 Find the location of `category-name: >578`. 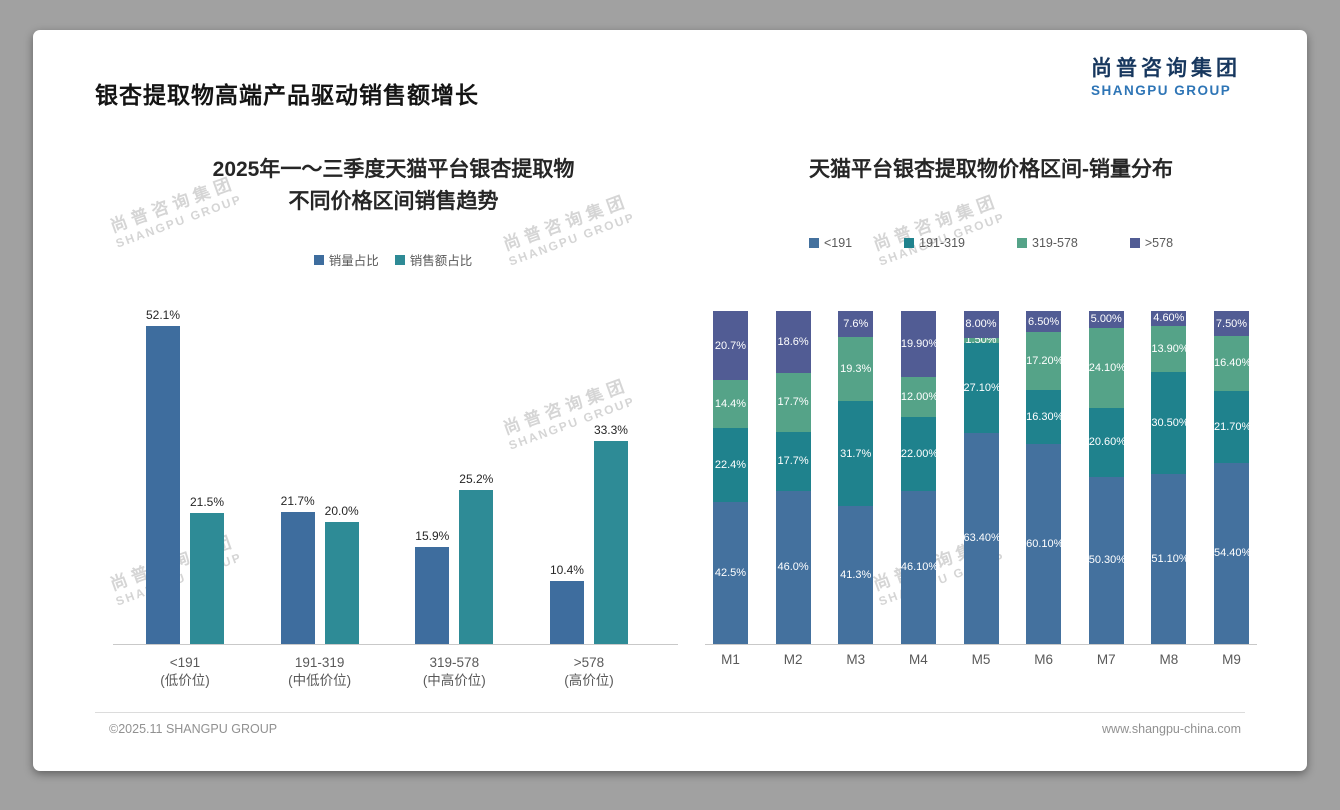

category-name: >578 is located at coordinates (589, 662).